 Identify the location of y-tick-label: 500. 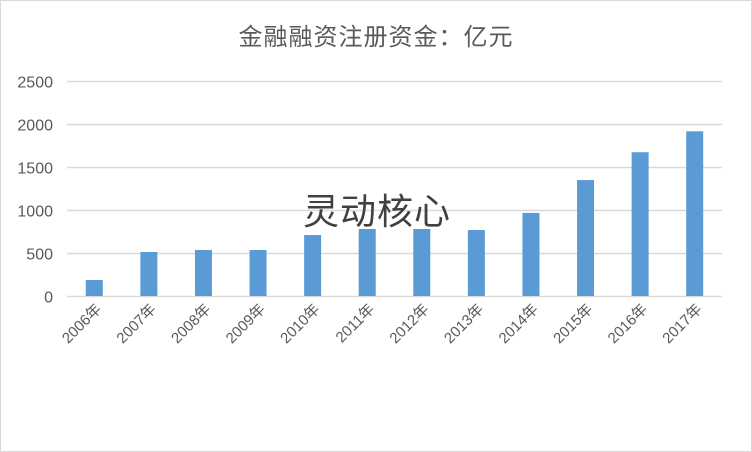
(39, 255).